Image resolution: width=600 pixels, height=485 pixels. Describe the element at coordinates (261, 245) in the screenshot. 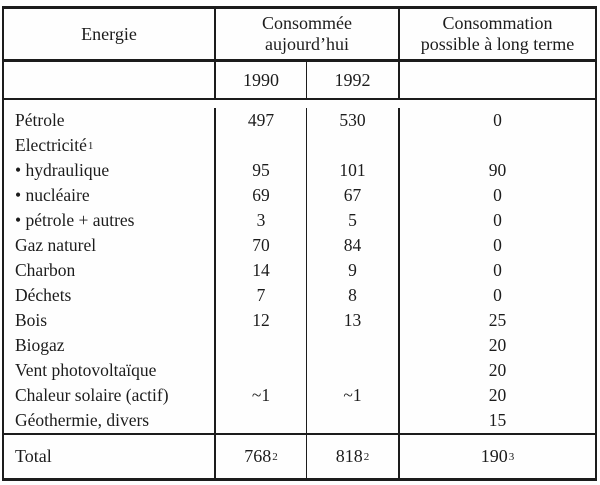

I see `value-1990: 70` at that location.